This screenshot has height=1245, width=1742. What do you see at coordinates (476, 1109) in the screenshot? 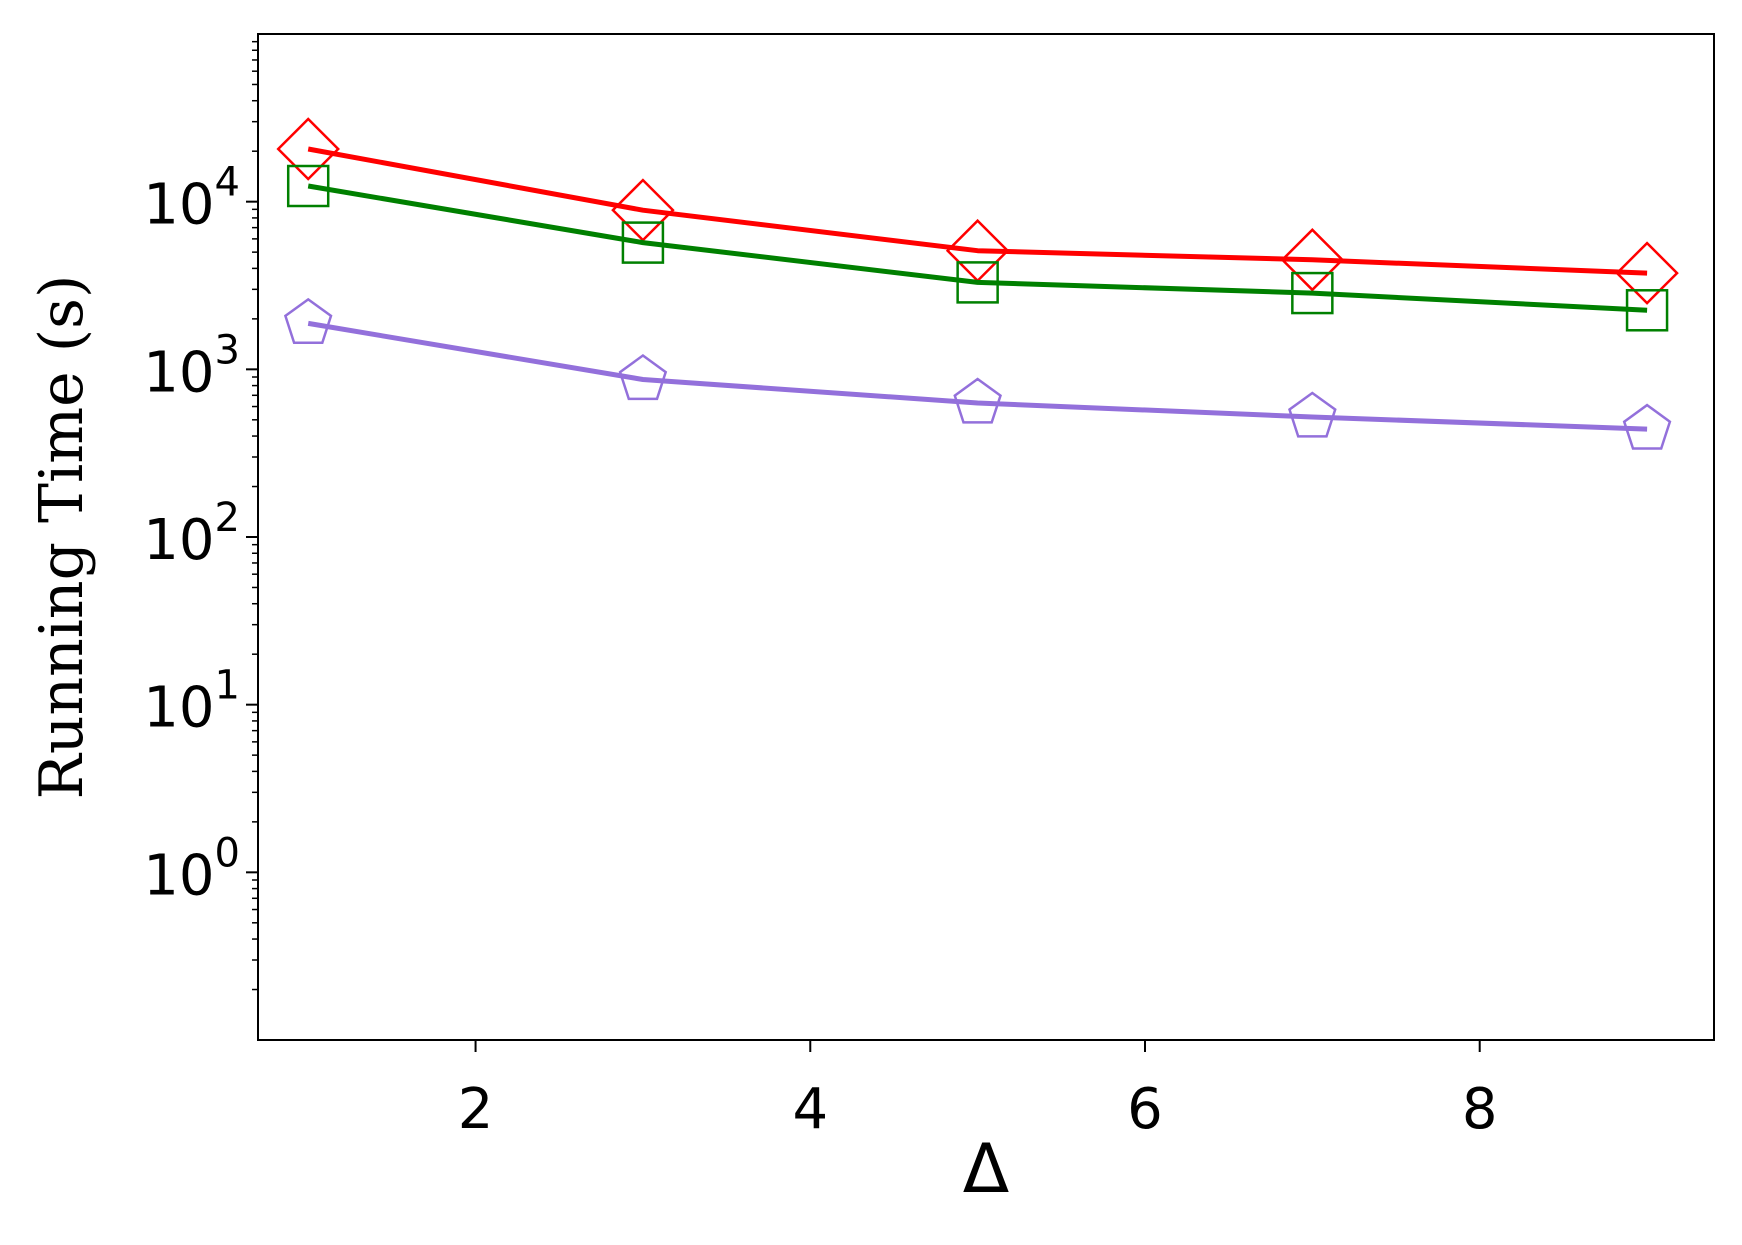
I see `x-tick-label: 2` at bounding box center [476, 1109].